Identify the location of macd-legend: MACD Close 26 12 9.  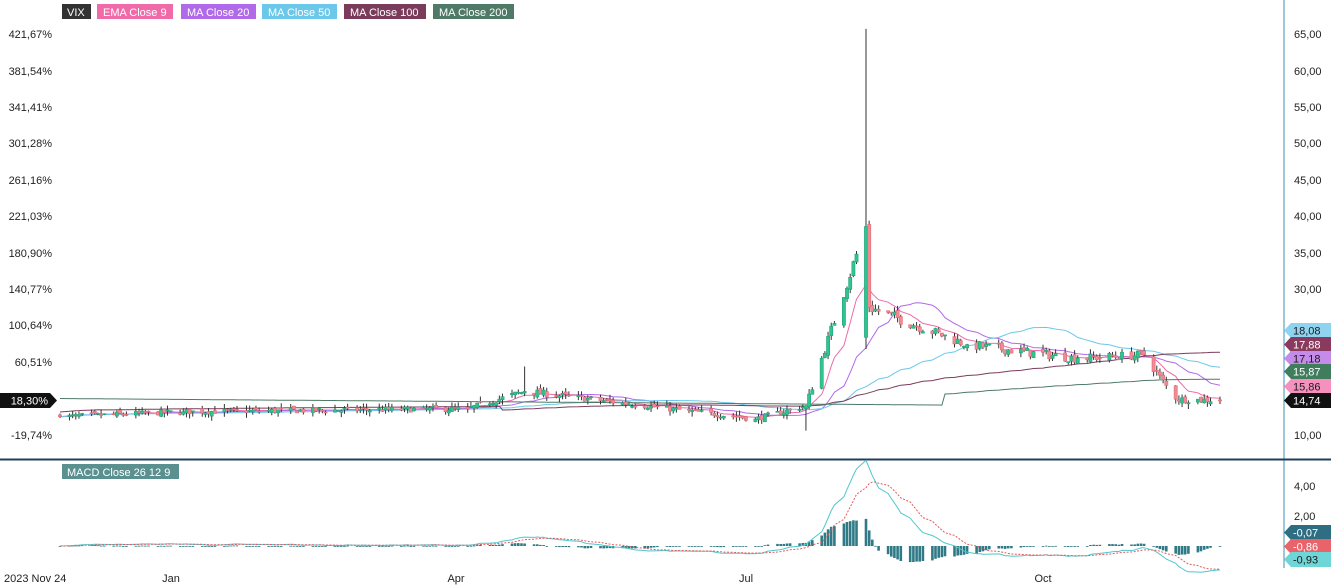
(120, 471).